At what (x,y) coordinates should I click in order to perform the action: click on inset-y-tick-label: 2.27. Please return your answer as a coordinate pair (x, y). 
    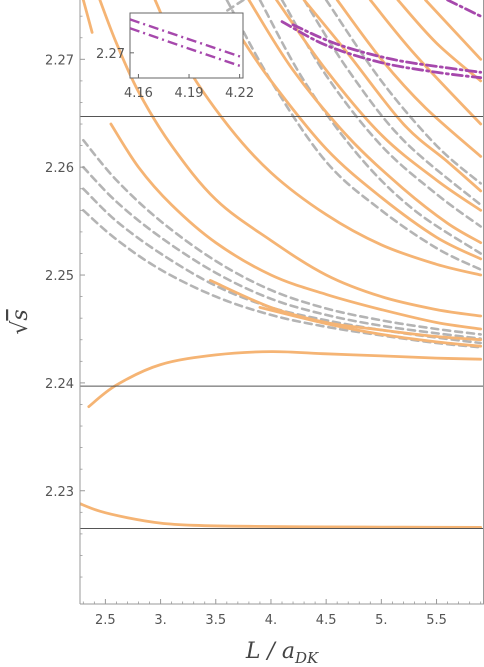
    Looking at the image, I should click on (110, 54).